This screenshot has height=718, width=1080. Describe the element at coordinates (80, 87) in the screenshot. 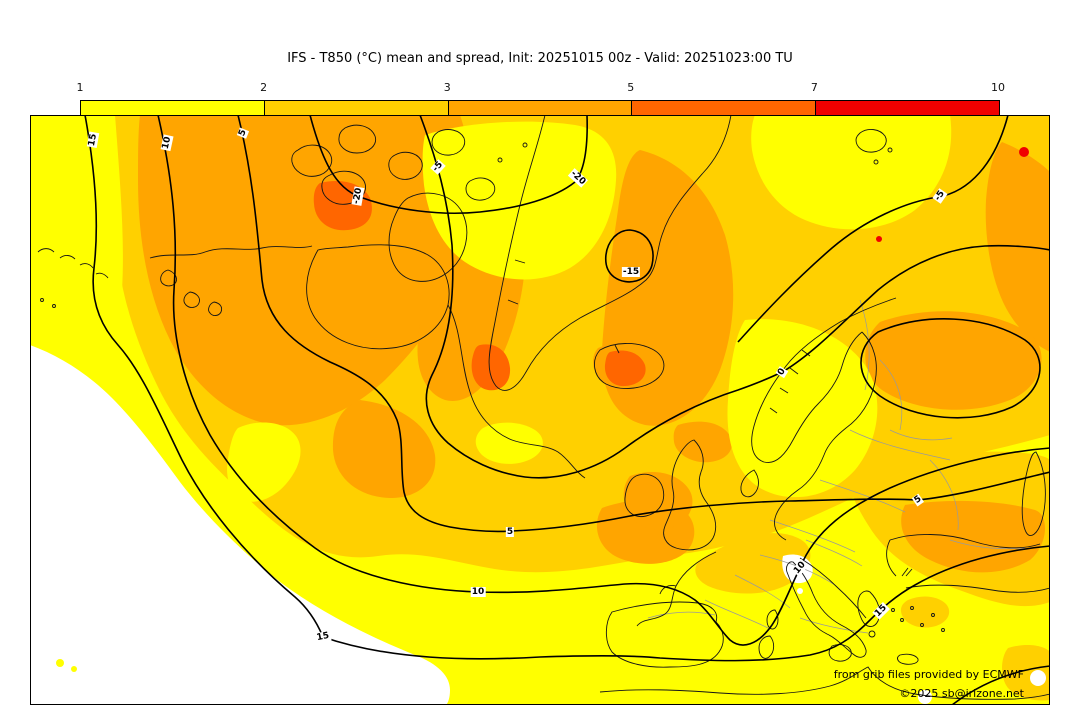

I see `colorbar-tick: 1` at that location.